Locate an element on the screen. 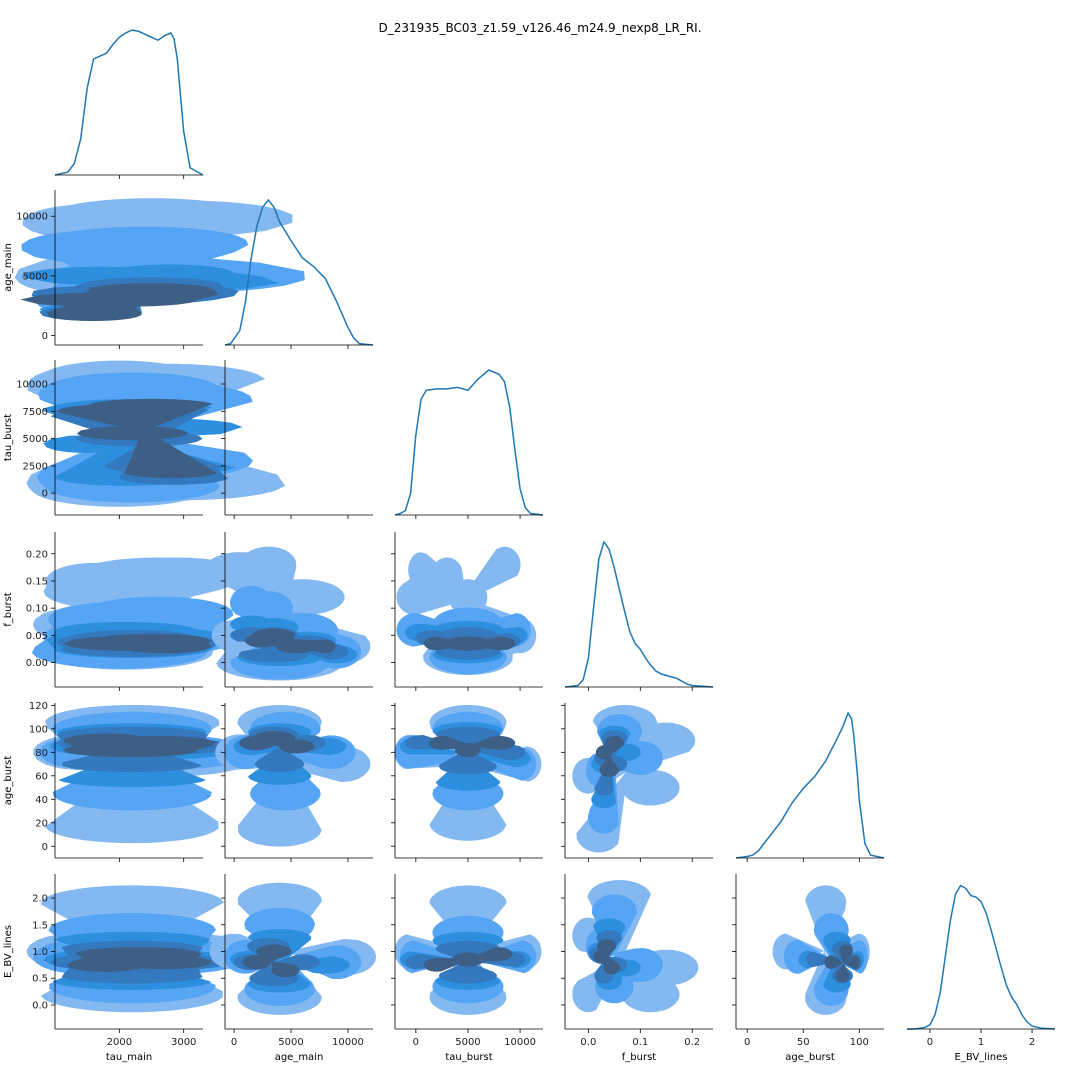  x-axis-label-tau_burst: tau_burst is located at coordinates (468, 1057).